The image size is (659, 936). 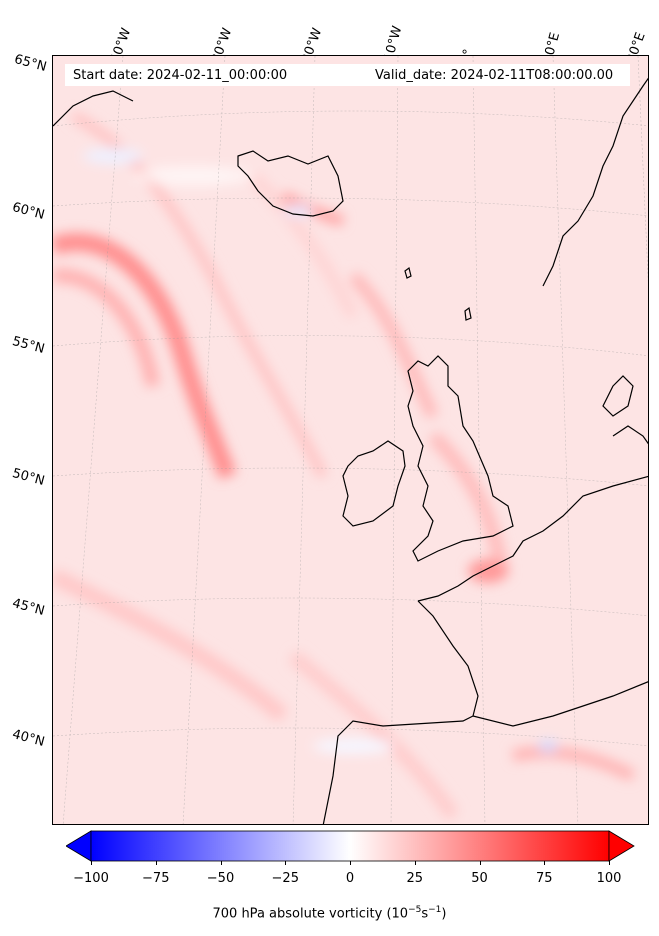 I want to click on lat-label-45n: 45°N, so click(x=28, y=607).